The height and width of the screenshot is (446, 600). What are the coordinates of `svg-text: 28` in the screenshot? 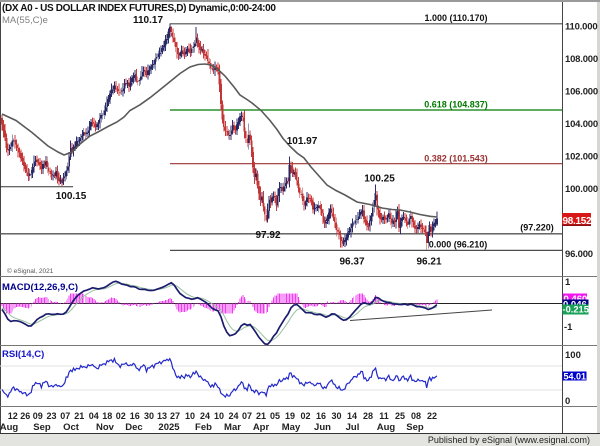 It's located at (368, 416).